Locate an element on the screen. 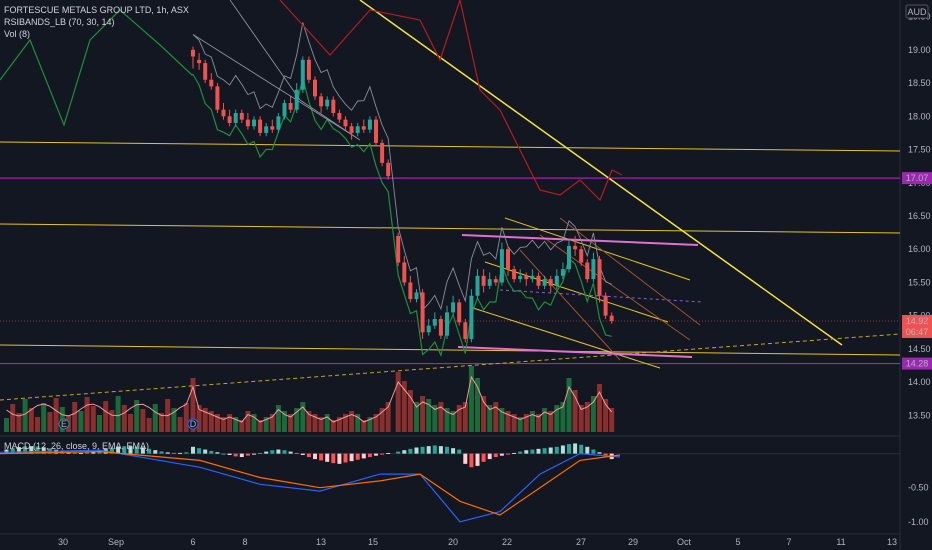  time-tick-label: 11 is located at coordinates (840, 542).